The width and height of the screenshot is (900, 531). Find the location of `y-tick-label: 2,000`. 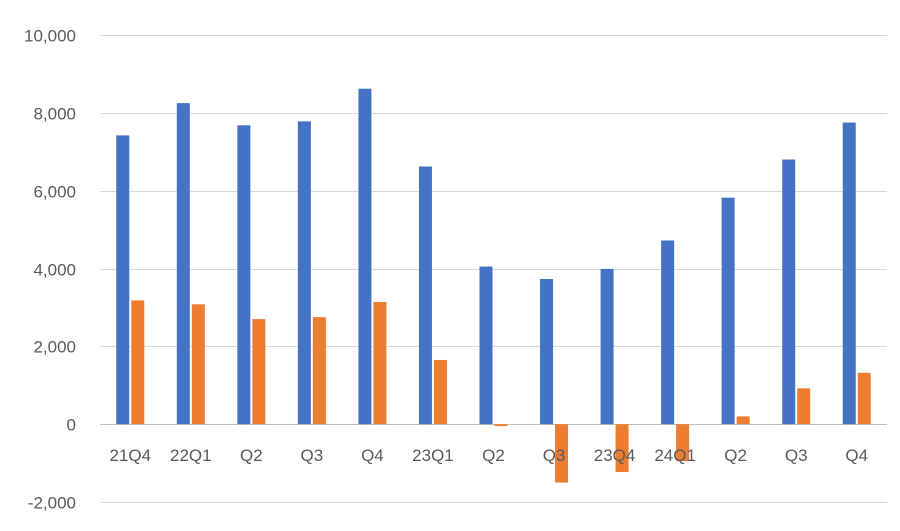

y-tick-label: 2,000 is located at coordinates (54, 347).